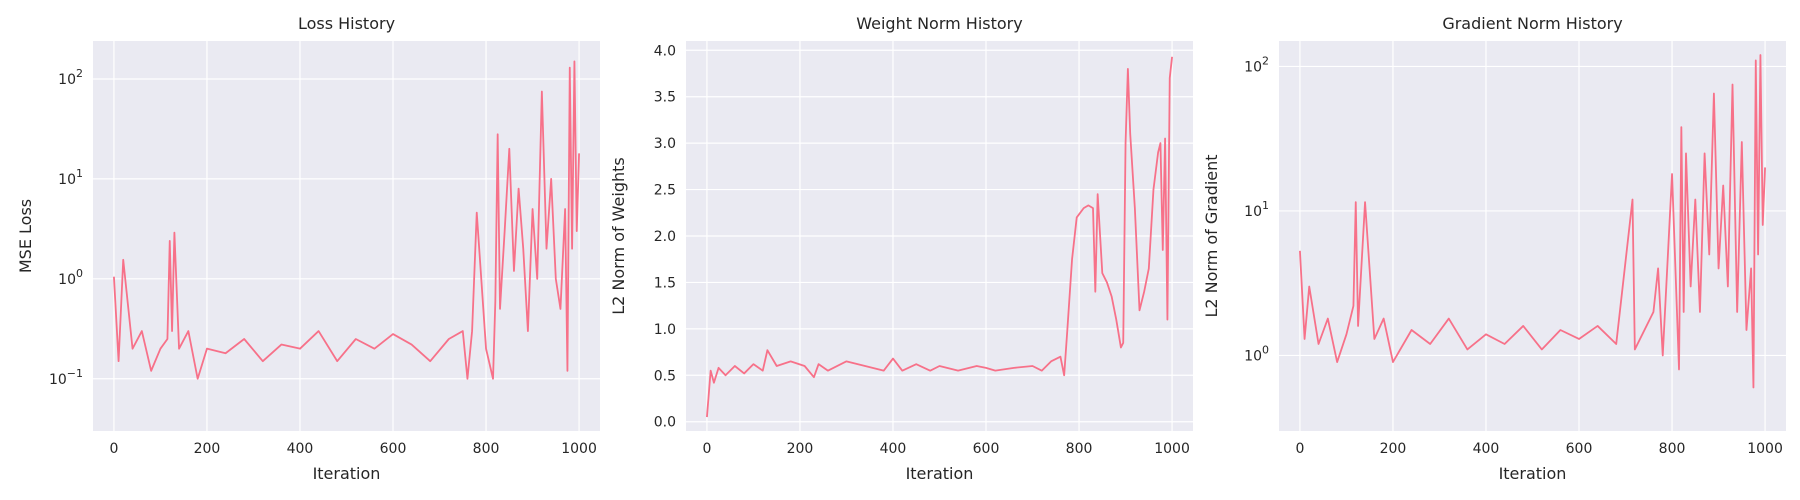 Image resolution: width=1800 pixels, height=500 pixels. I want to click on y-tick-label: 2.5, so click(665, 191).